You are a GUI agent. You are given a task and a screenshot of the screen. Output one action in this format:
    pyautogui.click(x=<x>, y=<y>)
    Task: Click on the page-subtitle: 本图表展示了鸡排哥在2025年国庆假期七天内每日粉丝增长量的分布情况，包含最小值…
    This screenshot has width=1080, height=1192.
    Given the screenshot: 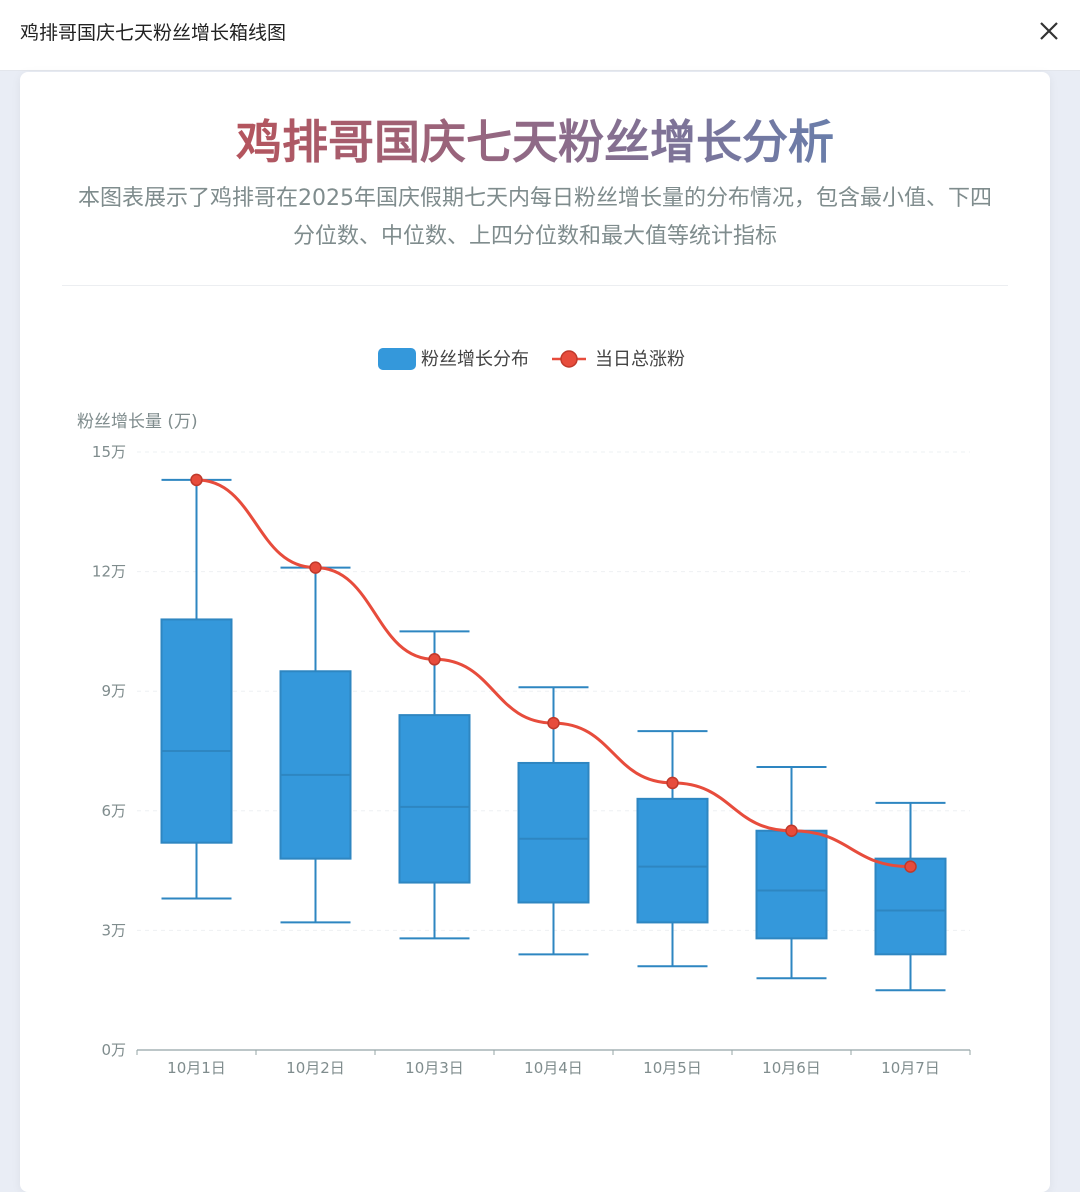 What is the action you would take?
    pyautogui.click(x=535, y=217)
    